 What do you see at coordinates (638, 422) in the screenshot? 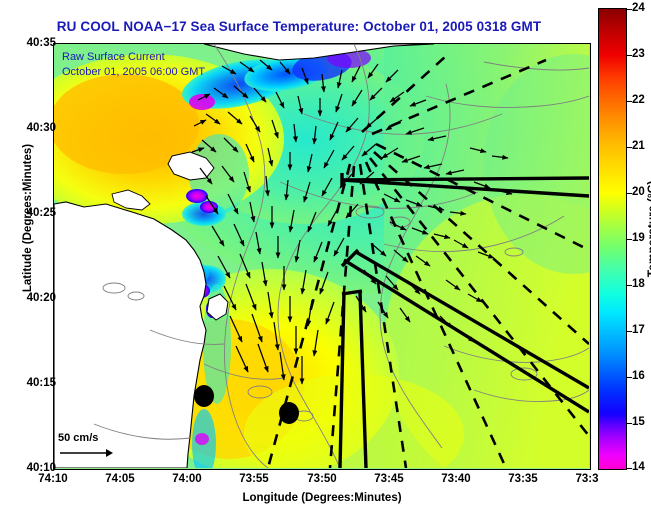
I see `colorbar-tick-15: 15` at bounding box center [638, 422].